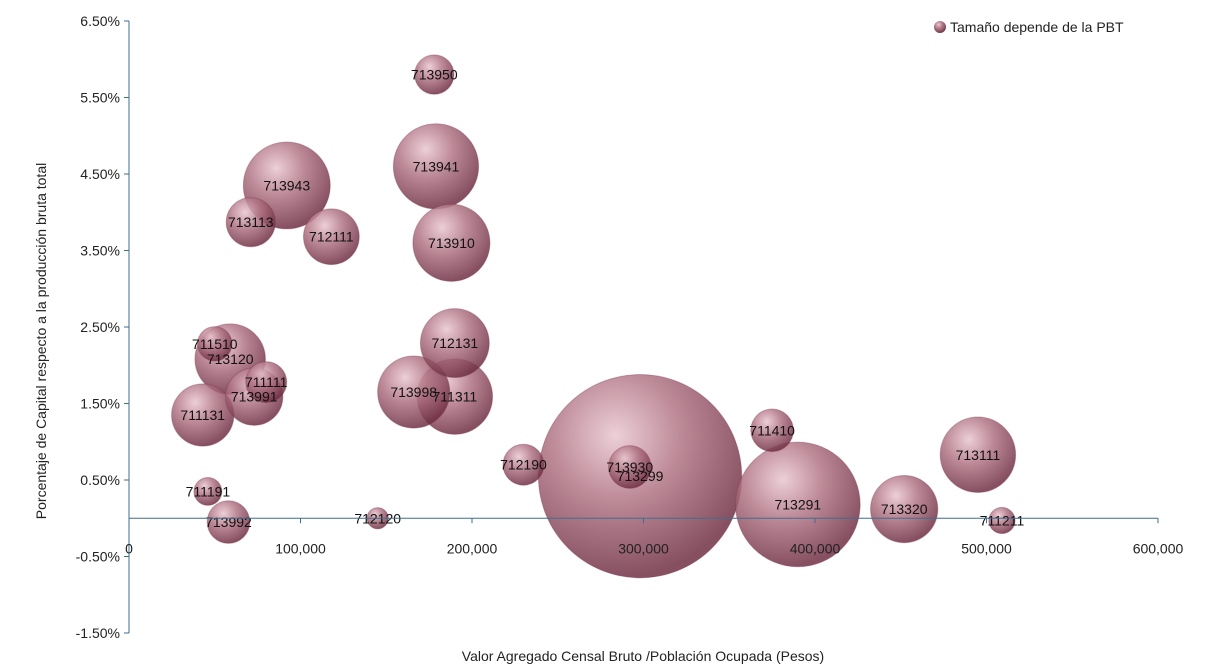 Image resolution: width=1206 pixels, height=666 pixels. What do you see at coordinates (202, 415) in the screenshot?
I see `bubble-label-711131: 711131` at bounding box center [202, 415].